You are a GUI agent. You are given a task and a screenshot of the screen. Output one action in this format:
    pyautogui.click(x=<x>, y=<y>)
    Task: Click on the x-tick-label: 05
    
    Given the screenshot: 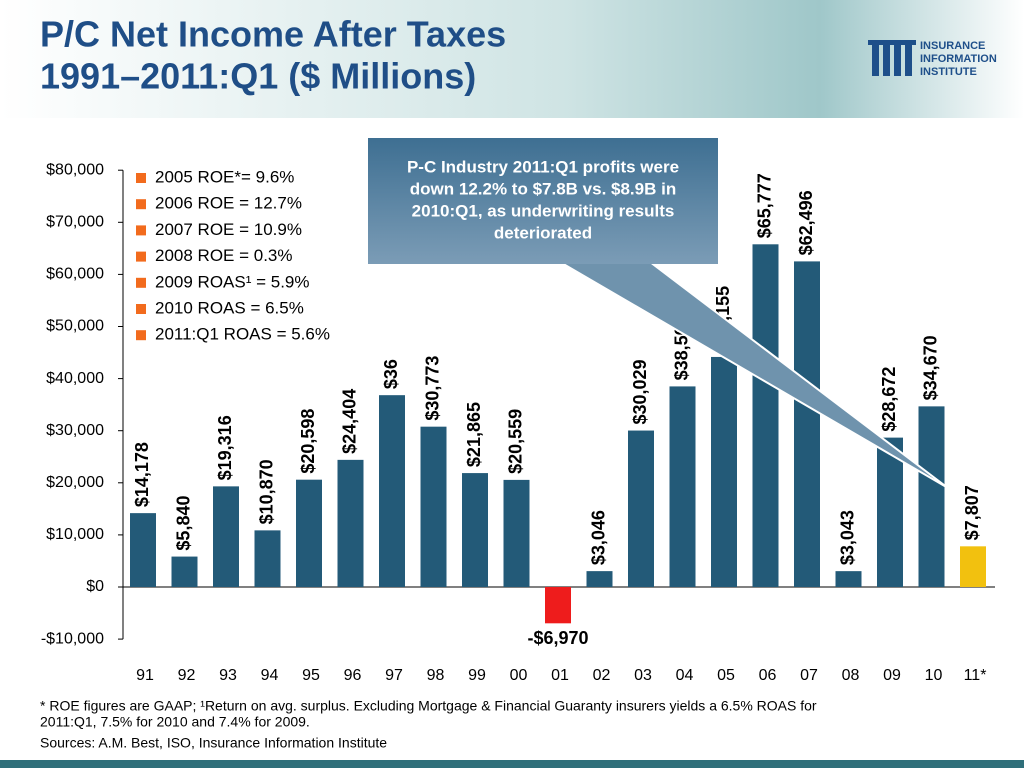 What is the action you would take?
    pyautogui.click(x=726, y=675)
    